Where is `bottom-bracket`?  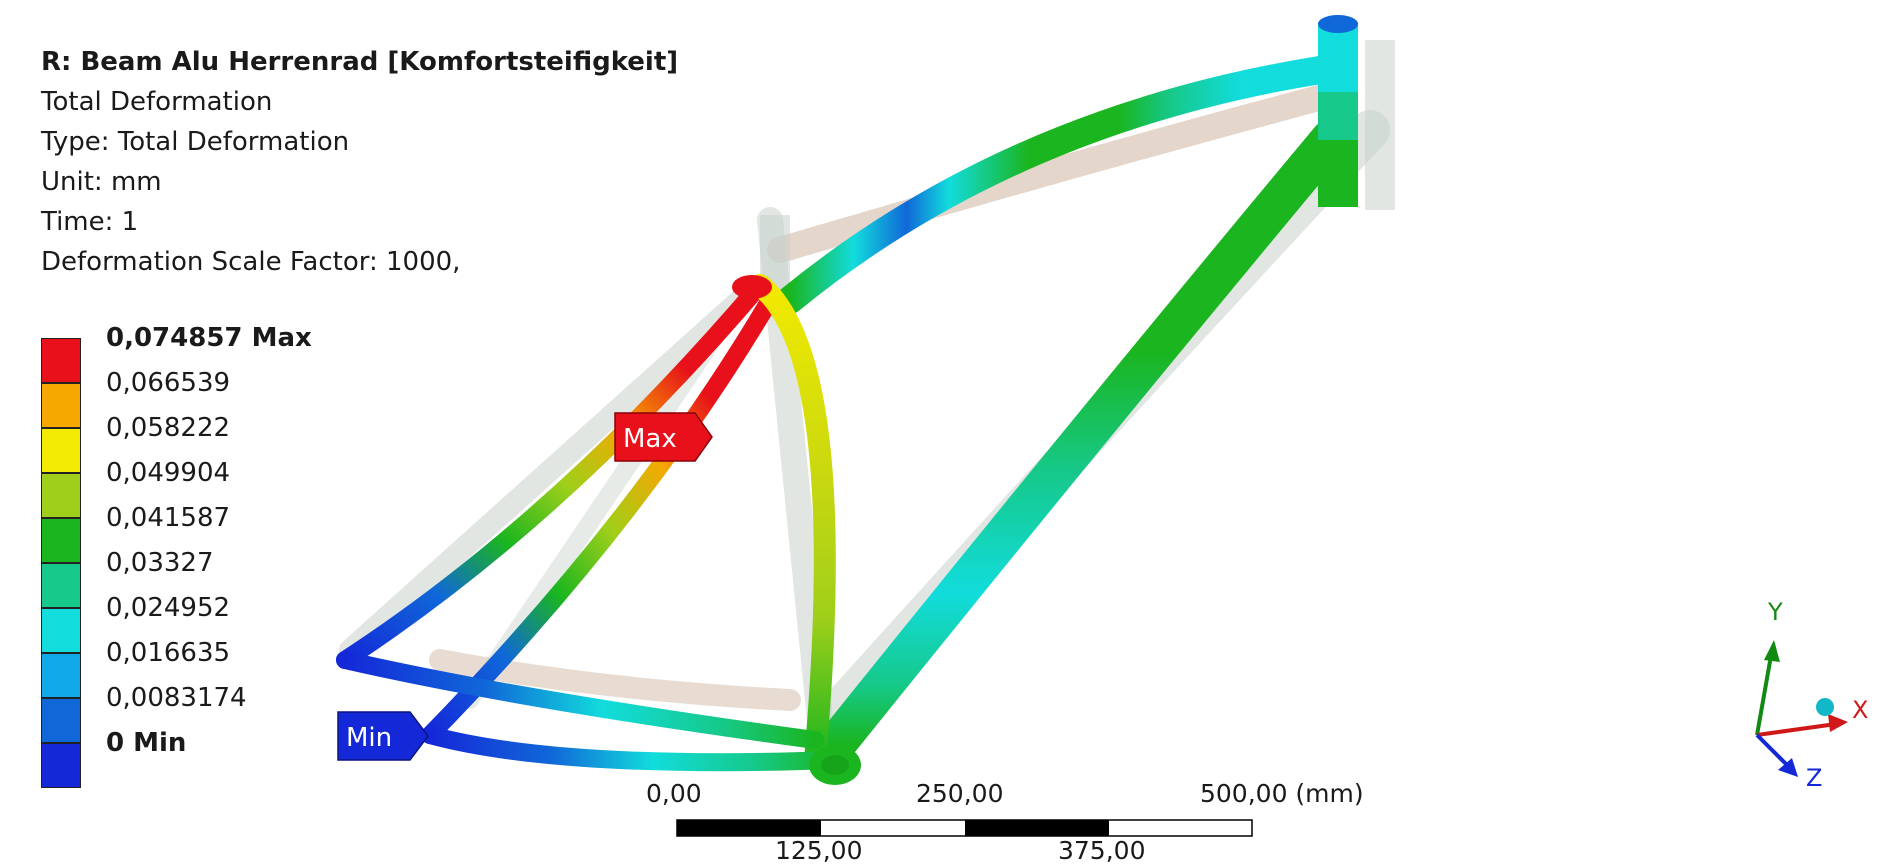 bottom-bracket is located at coordinates (835, 765).